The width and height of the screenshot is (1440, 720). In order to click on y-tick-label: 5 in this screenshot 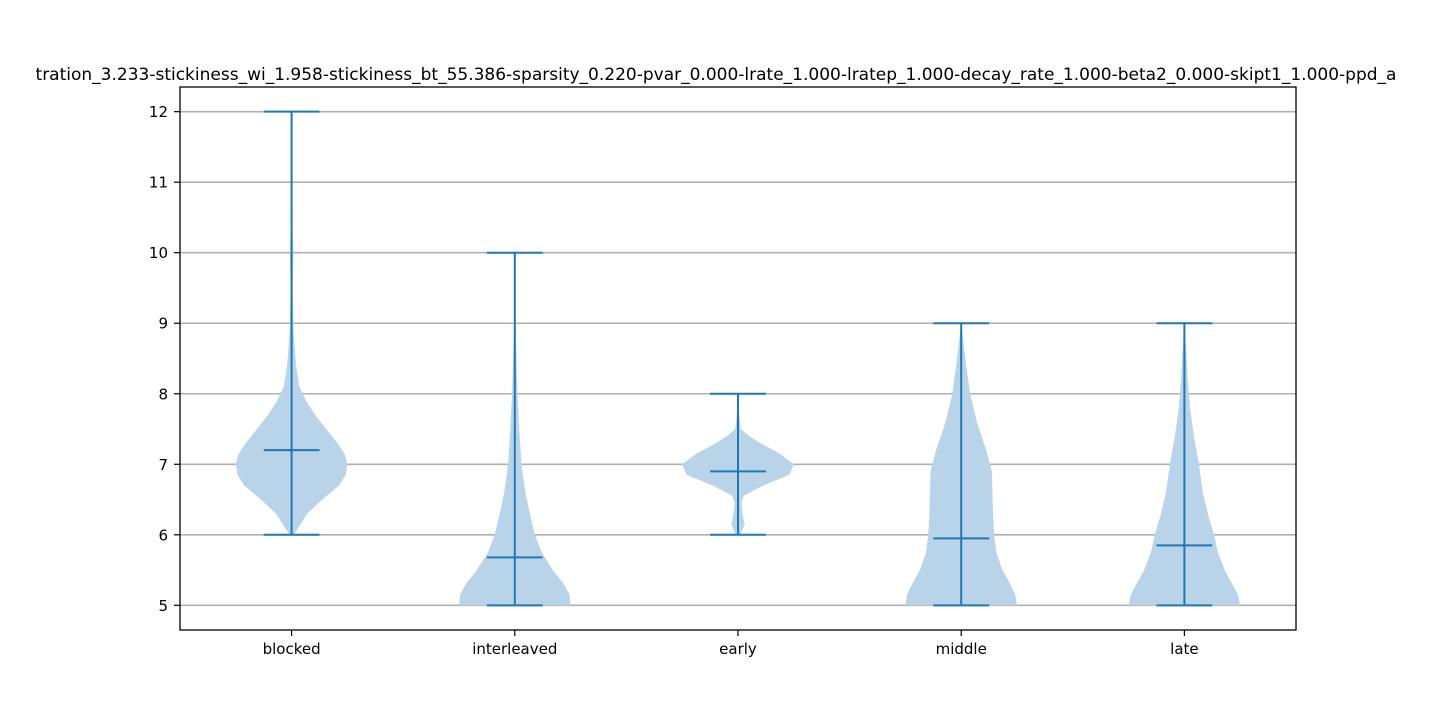, I will do `click(163, 606)`.